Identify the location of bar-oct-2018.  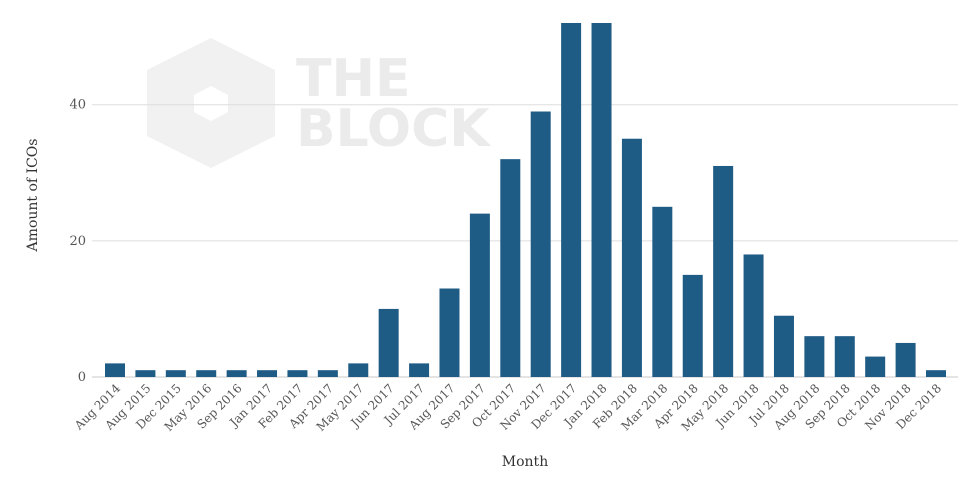
(875, 366).